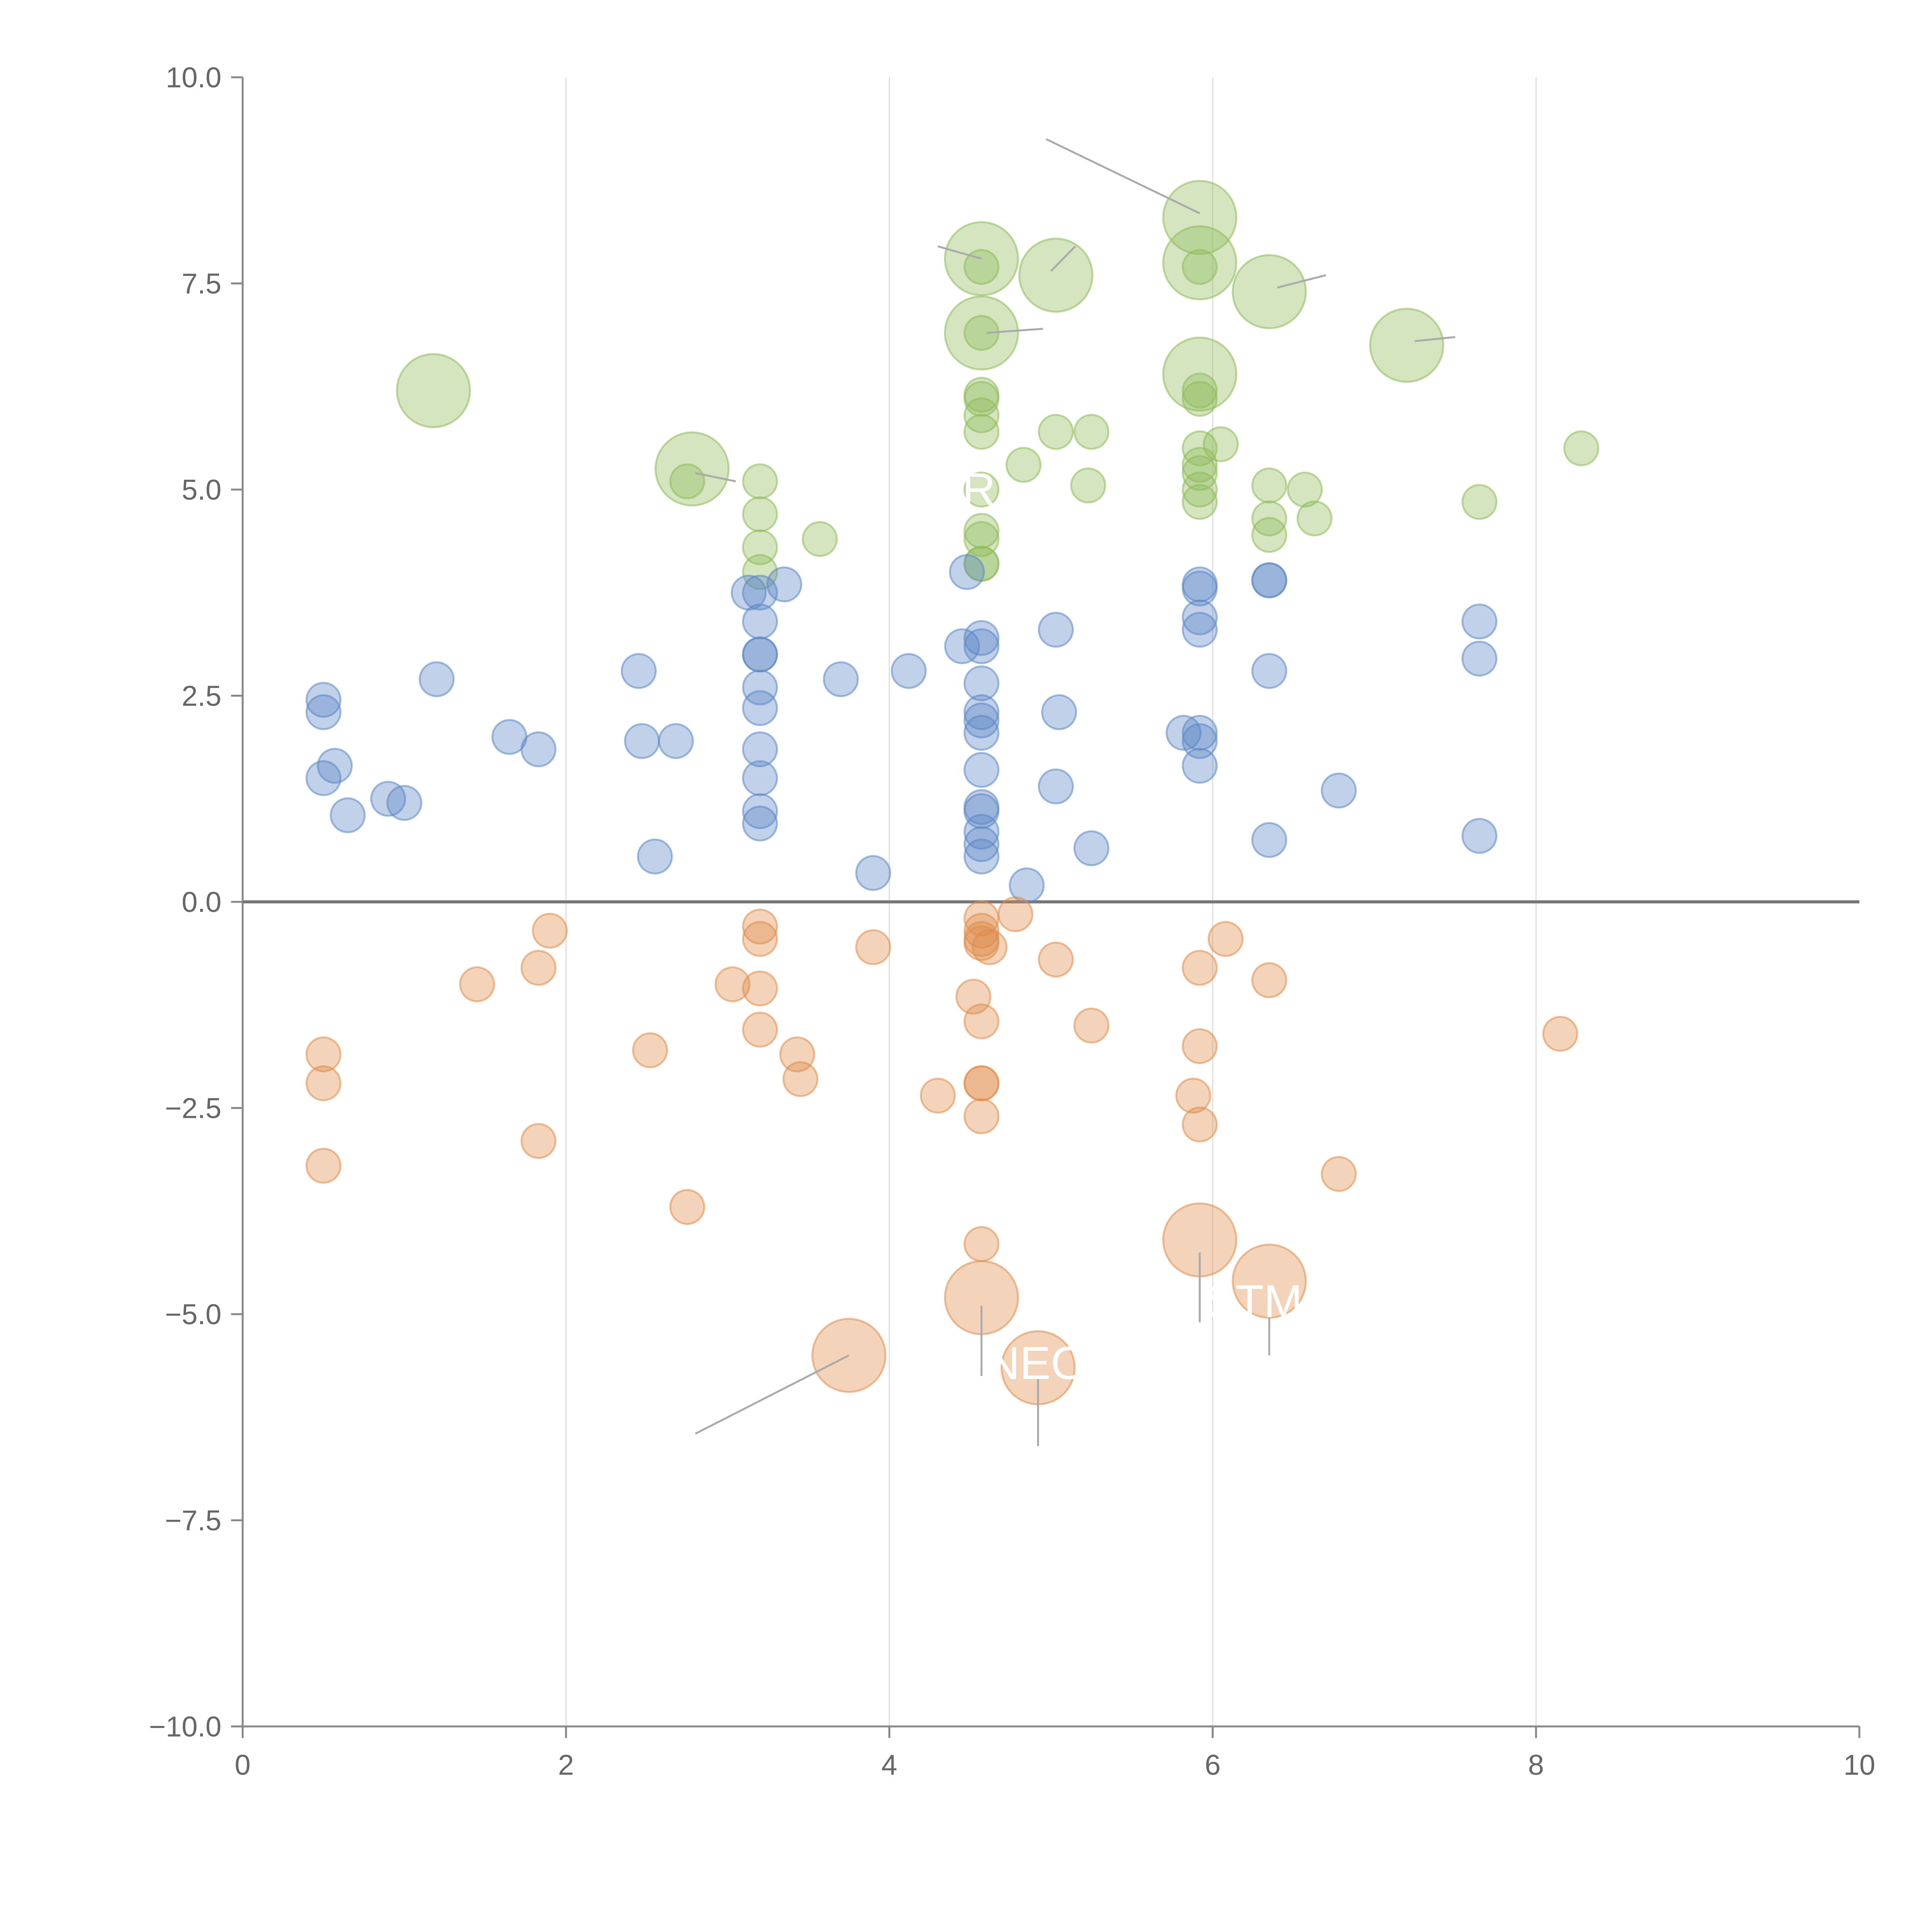  I want to click on y-tick-label: −2.5, so click(193, 1108).